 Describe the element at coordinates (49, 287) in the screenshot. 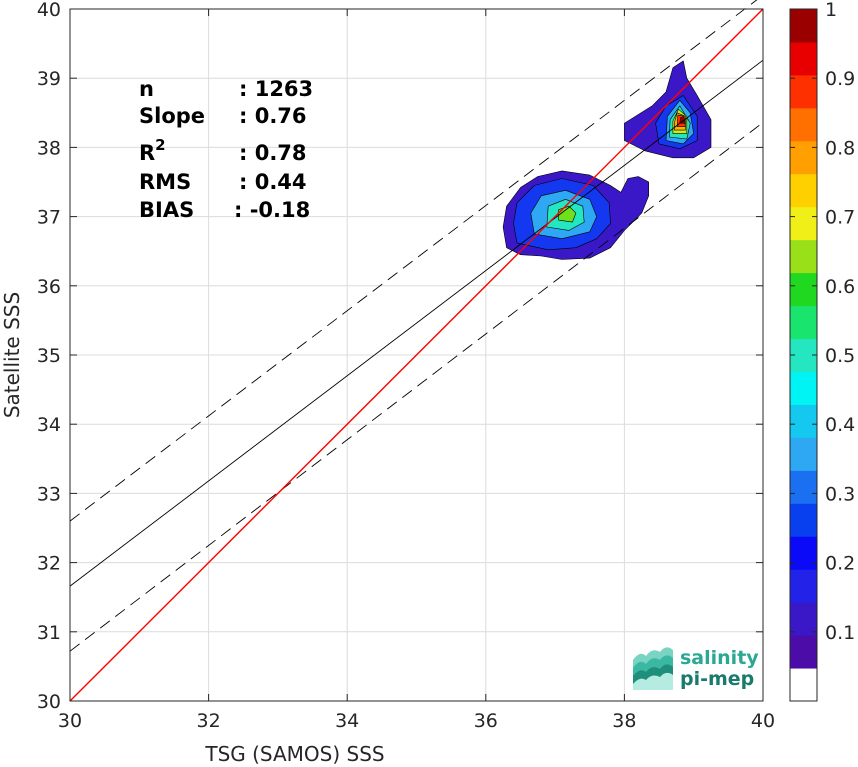

I see `y-tick-label: 36` at that location.